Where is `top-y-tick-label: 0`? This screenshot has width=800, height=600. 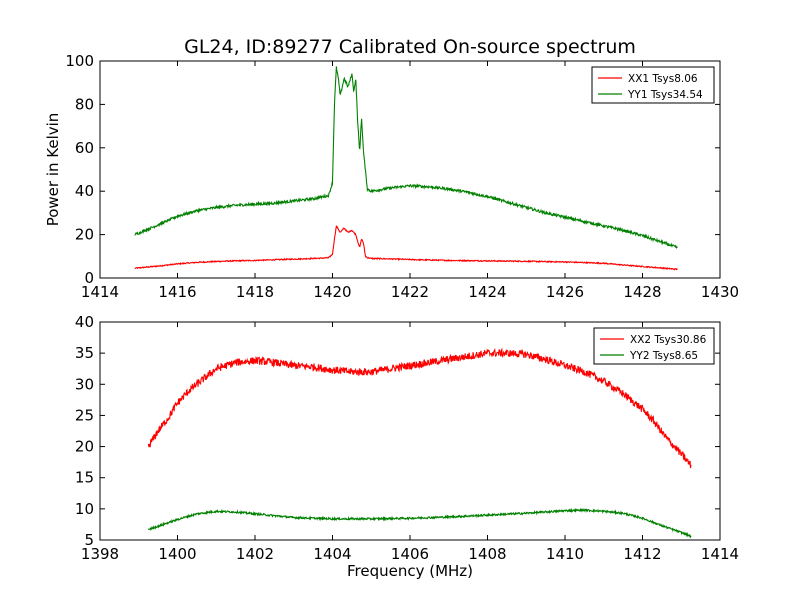 top-y-tick-label: 0 is located at coordinates (89, 278).